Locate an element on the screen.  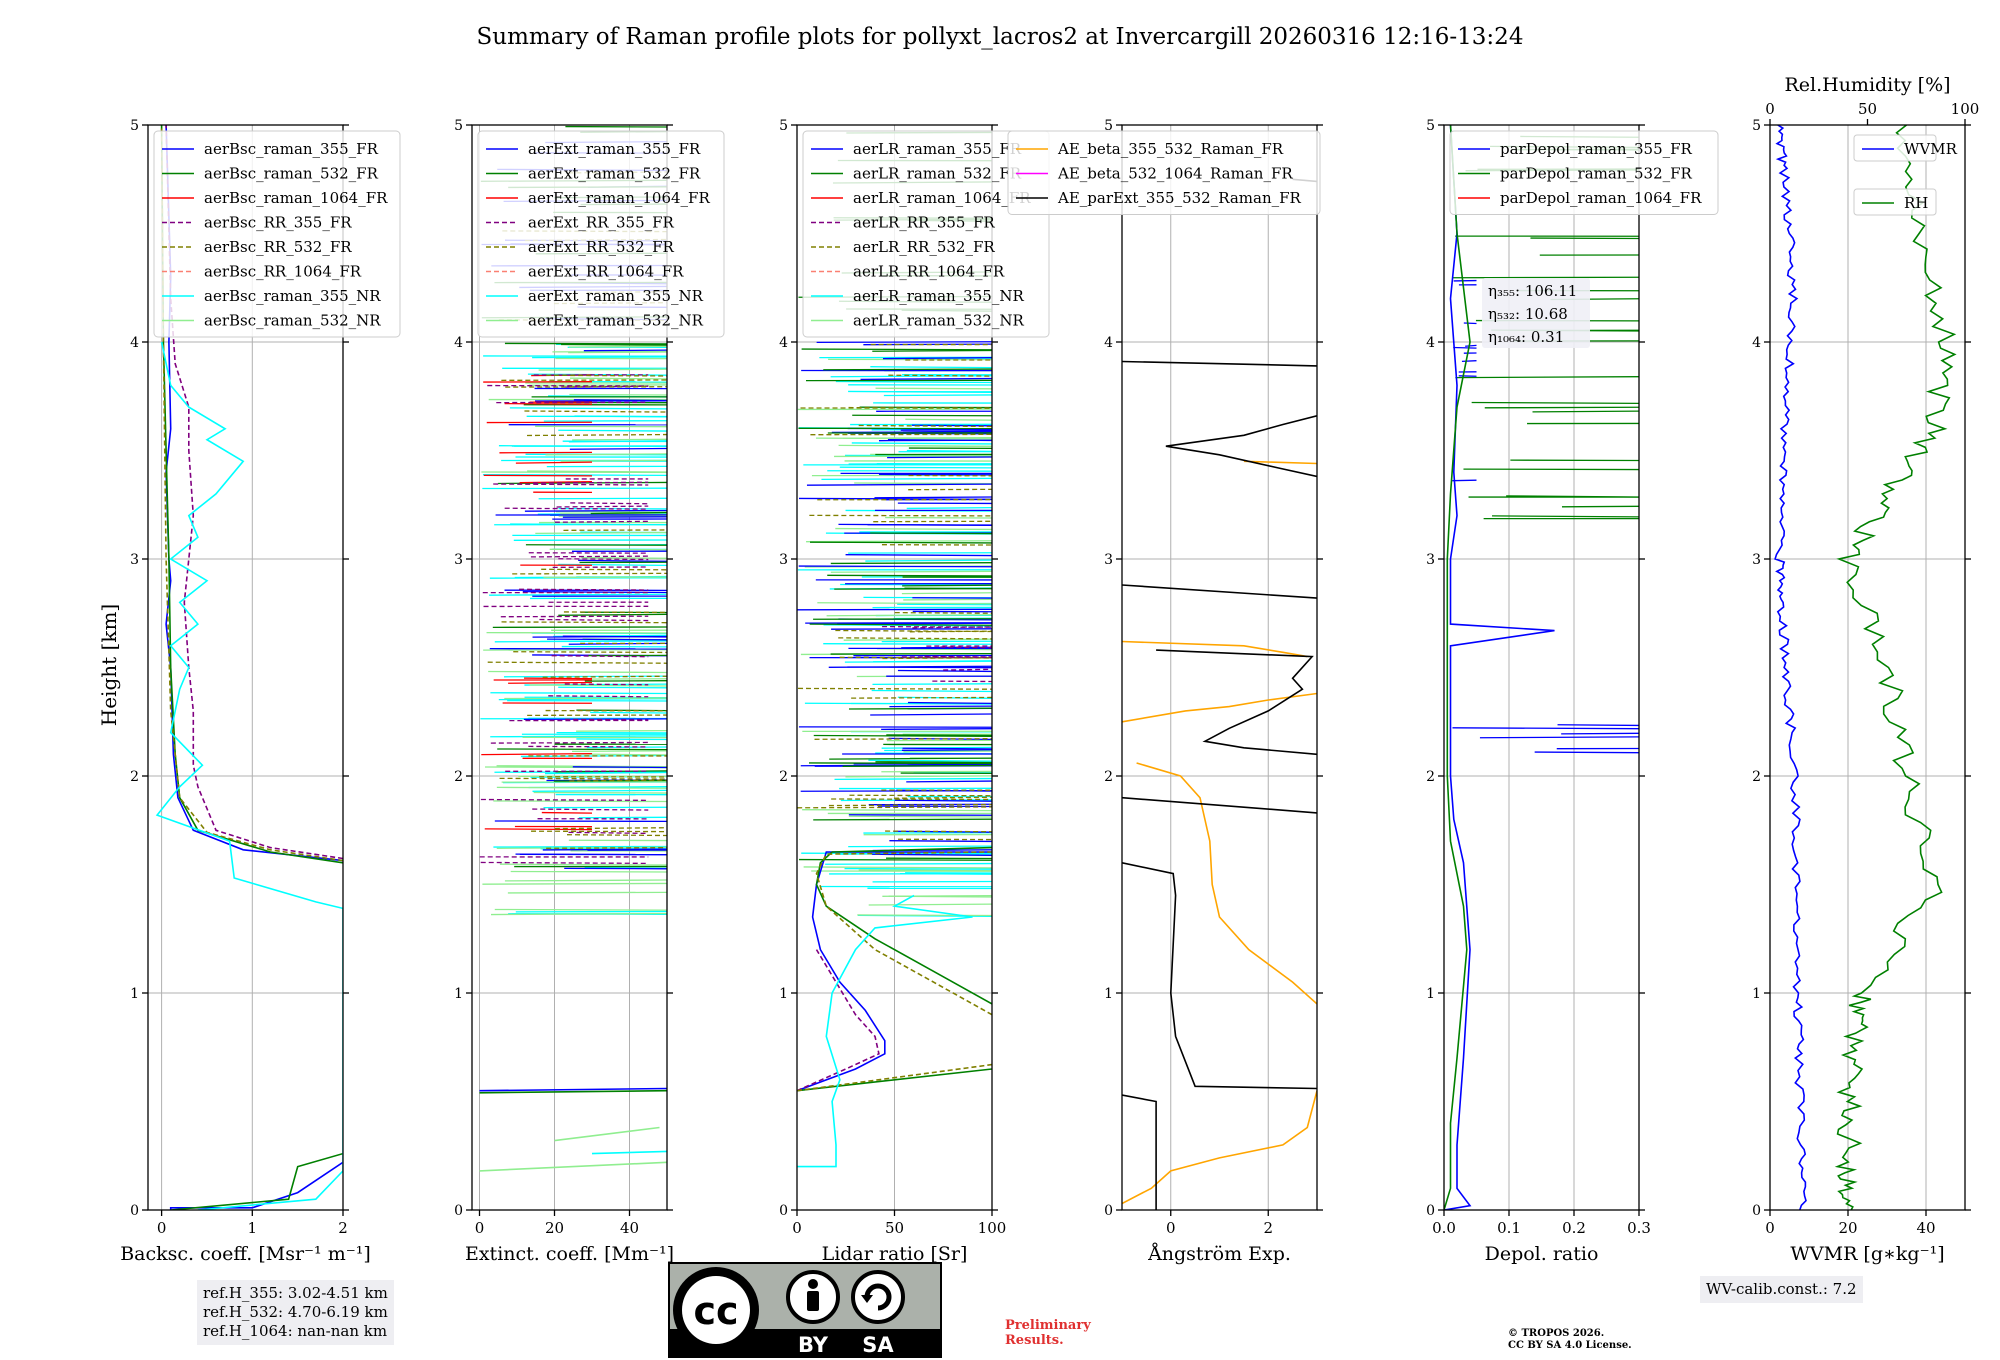
copyright-line-2: CC BY SA 4.0 License. is located at coordinates (1570, 1345).